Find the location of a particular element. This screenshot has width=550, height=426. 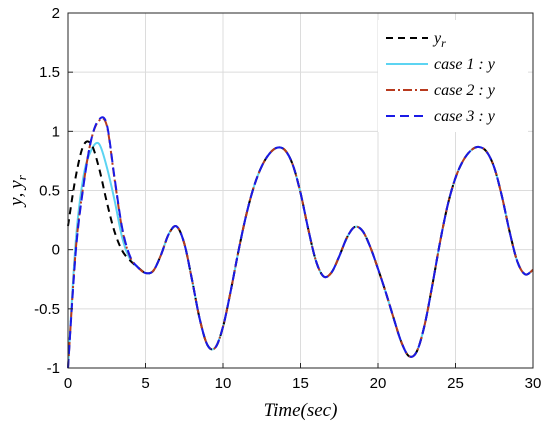

y-tick-label: 0 is located at coordinates (56, 250).